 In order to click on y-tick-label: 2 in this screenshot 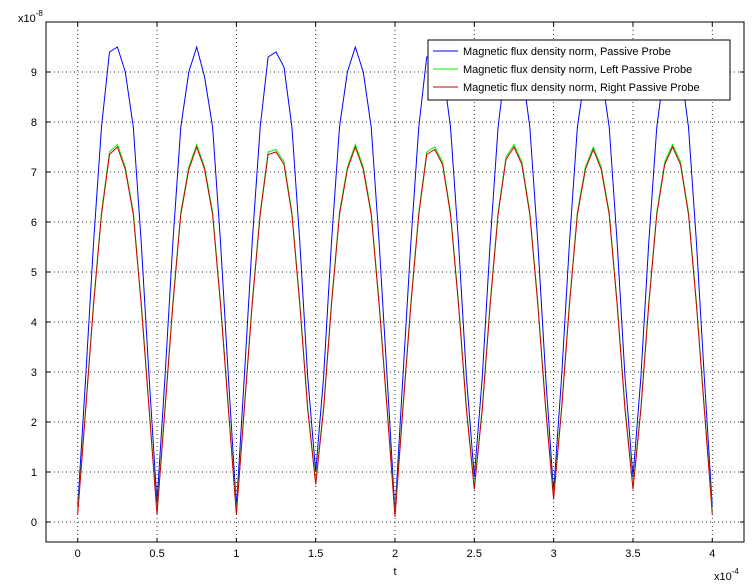, I will do `click(34, 423)`.